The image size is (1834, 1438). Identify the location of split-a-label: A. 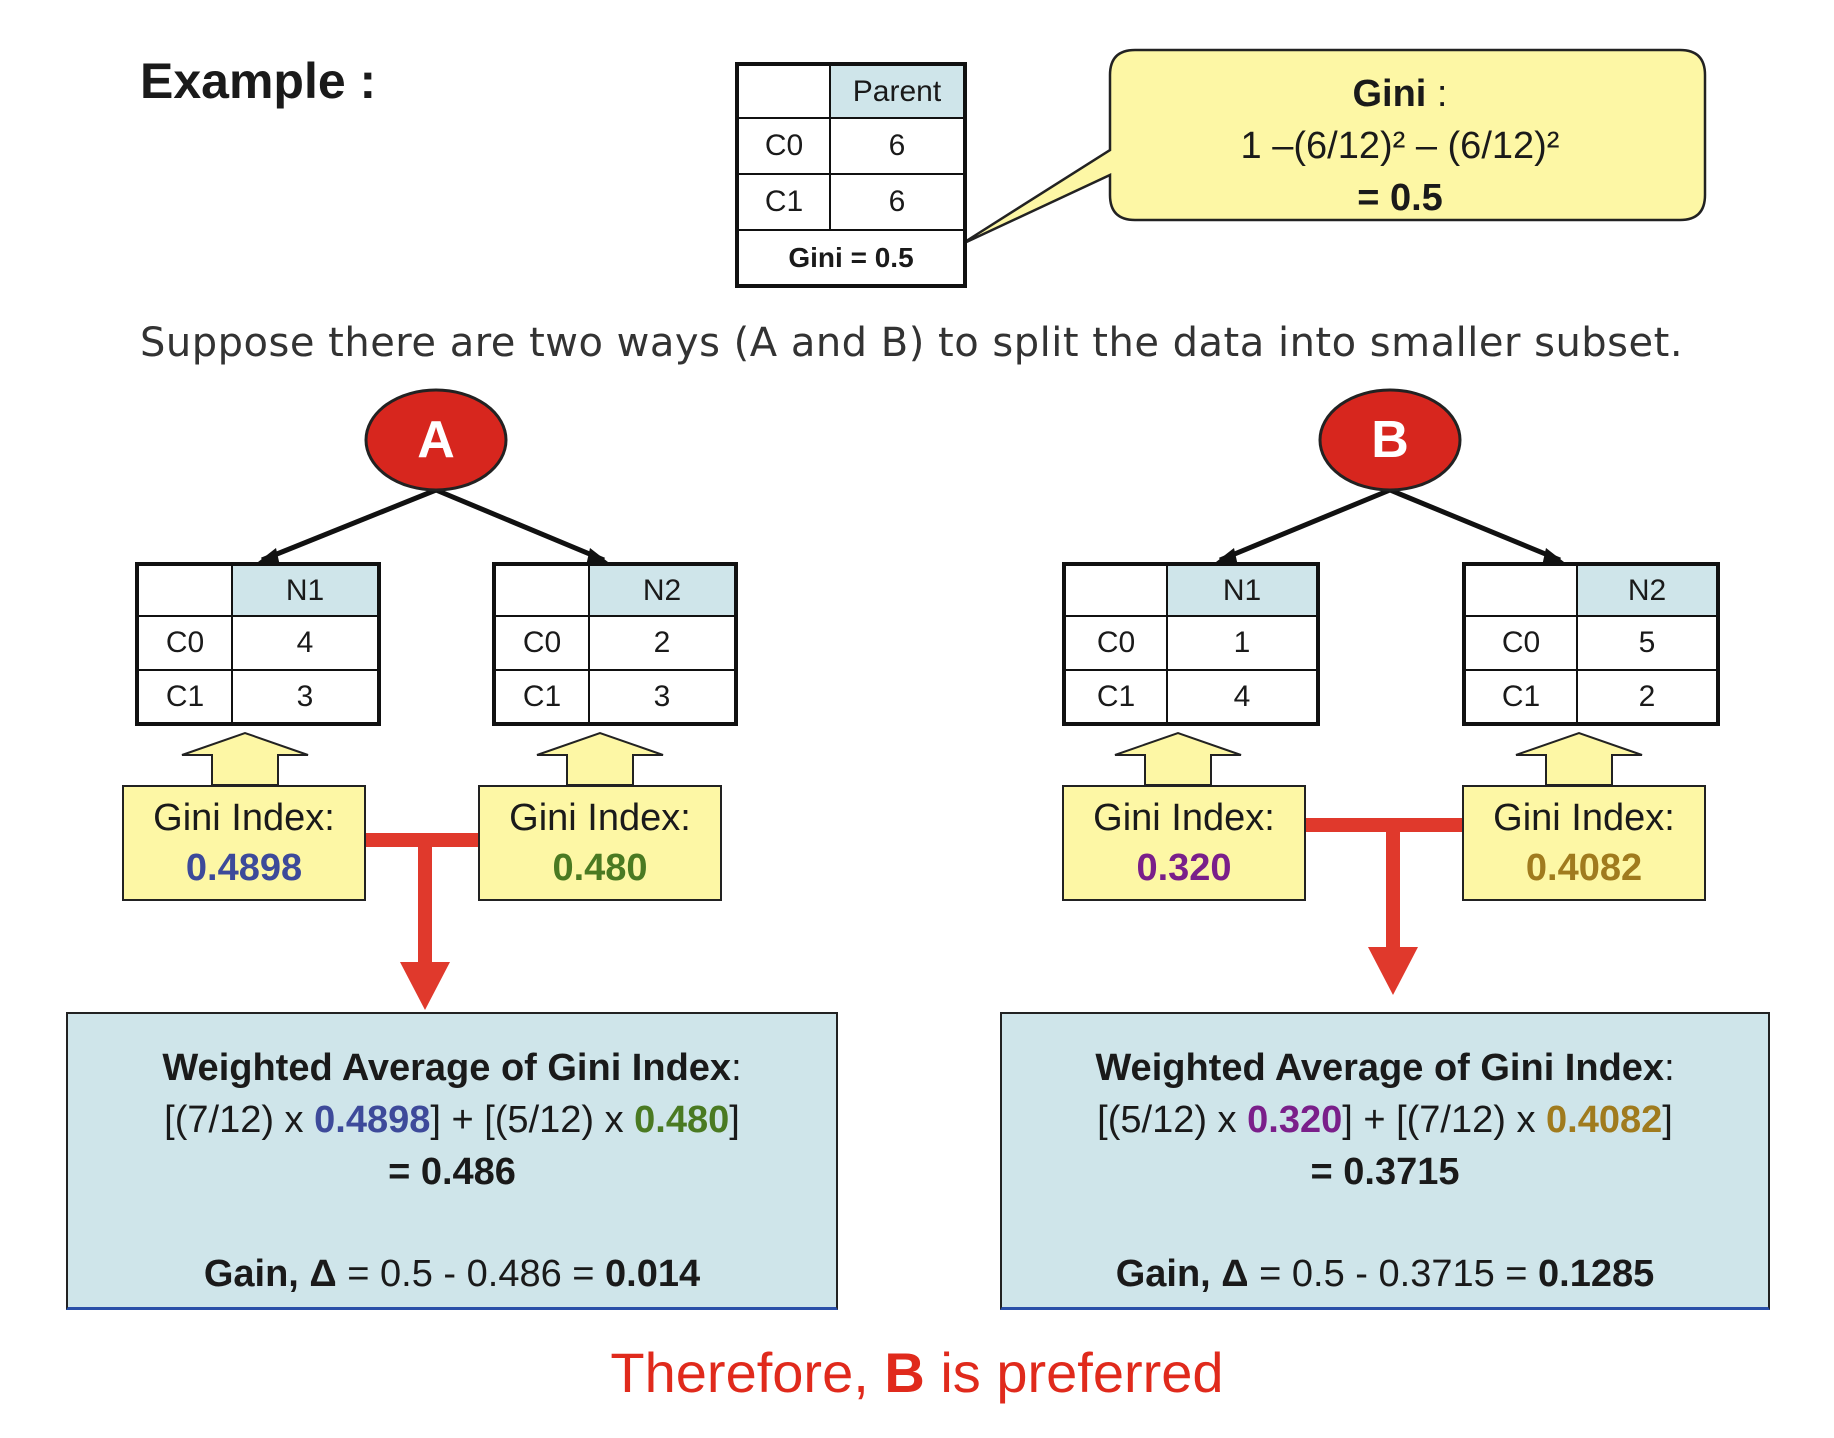
(436, 440).